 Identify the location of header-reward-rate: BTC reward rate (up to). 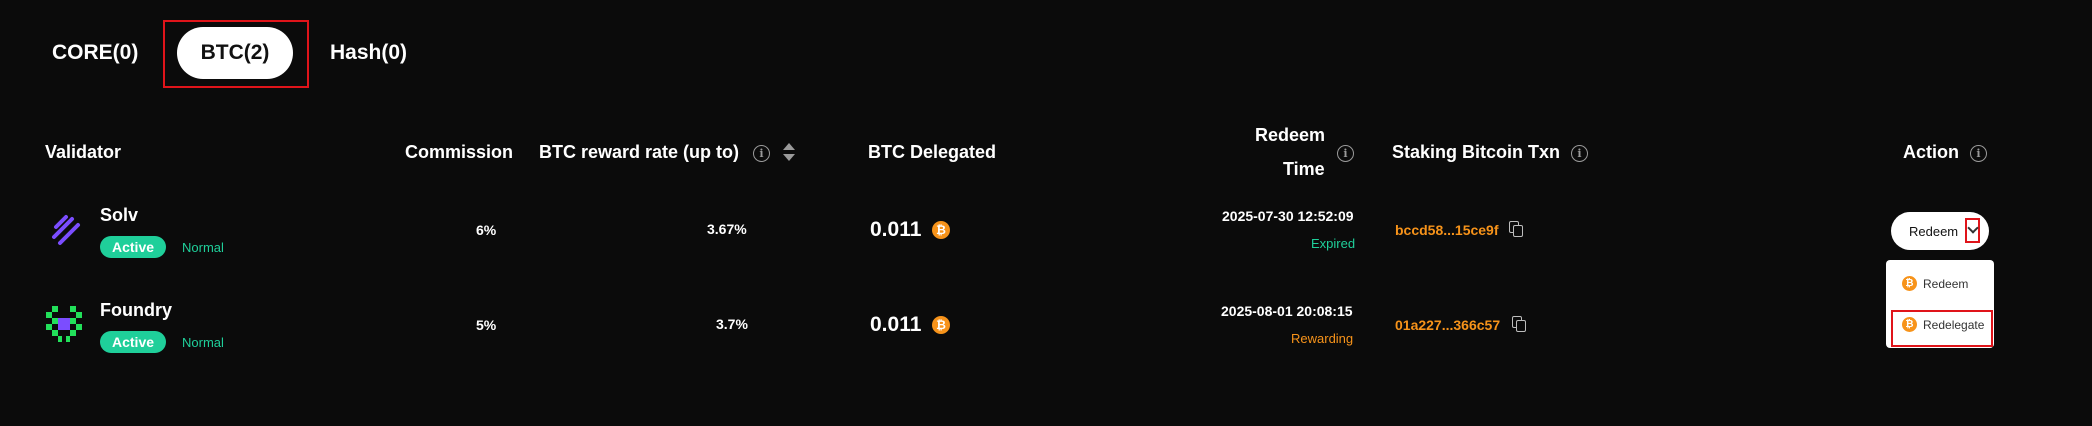
(639, 152).